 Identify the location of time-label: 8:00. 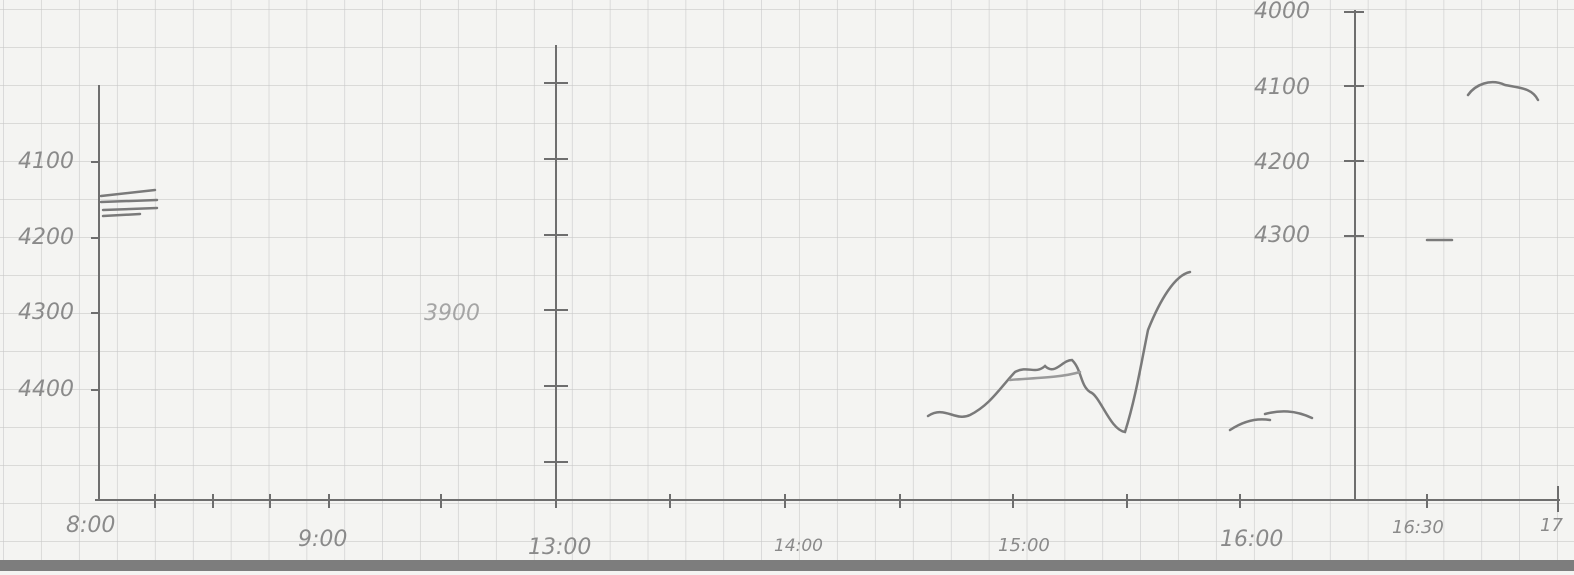
(90, 525).